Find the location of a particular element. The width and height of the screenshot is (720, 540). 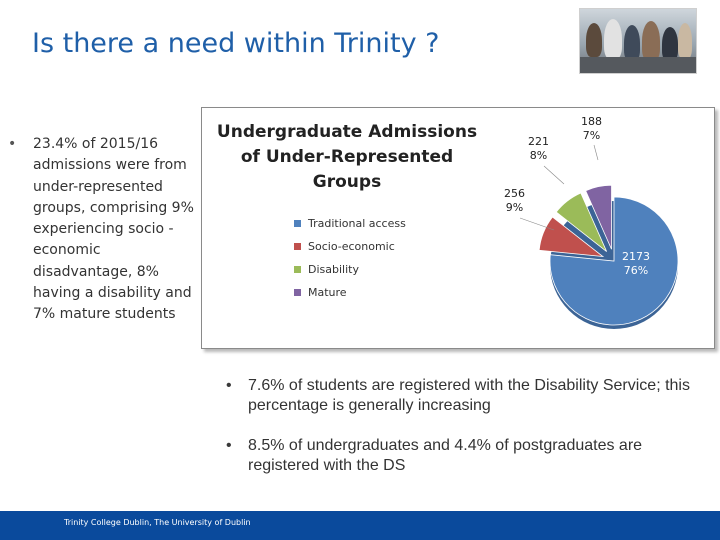

pie-slice-socio-economic is located at coordinates (571, 237).